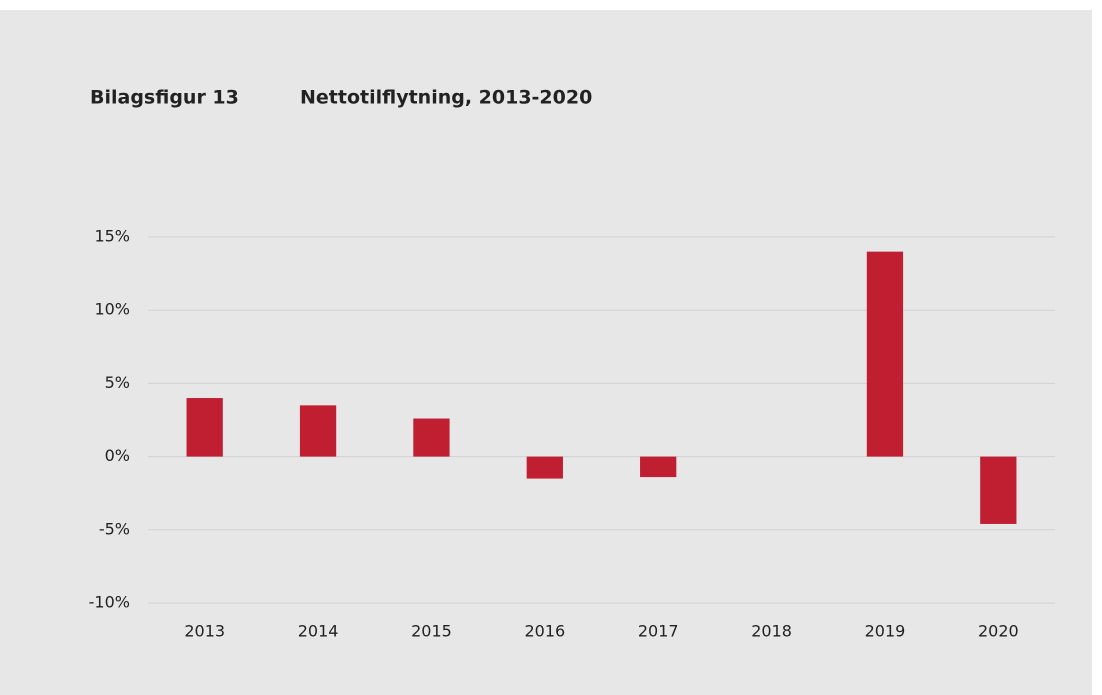 Image resolution: width=1102 pixels, height=695 pixels. What do you see at coordinates (112, 309) in the screenshot?
I see `y-tick-label: 10%` at bounding box center [112, 309].